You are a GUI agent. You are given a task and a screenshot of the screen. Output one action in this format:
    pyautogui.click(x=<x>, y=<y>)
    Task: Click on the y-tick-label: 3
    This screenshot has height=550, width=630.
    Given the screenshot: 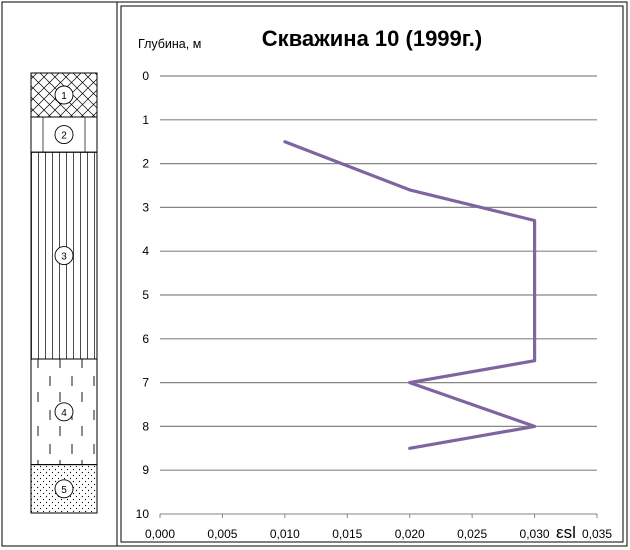 What is the action you would take?
    pyautogui.click(x=145, y=207)
    